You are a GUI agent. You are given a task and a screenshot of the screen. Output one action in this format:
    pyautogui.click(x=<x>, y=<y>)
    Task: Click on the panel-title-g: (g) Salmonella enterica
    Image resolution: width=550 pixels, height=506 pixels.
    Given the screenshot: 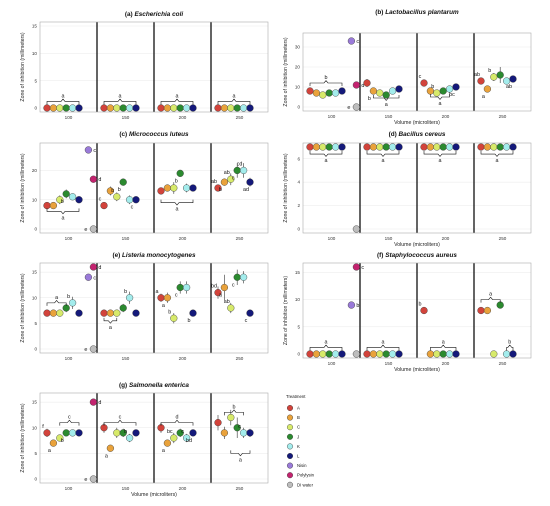 What is the action you would take?
    pyautogui.click(x=154, y=385)
    